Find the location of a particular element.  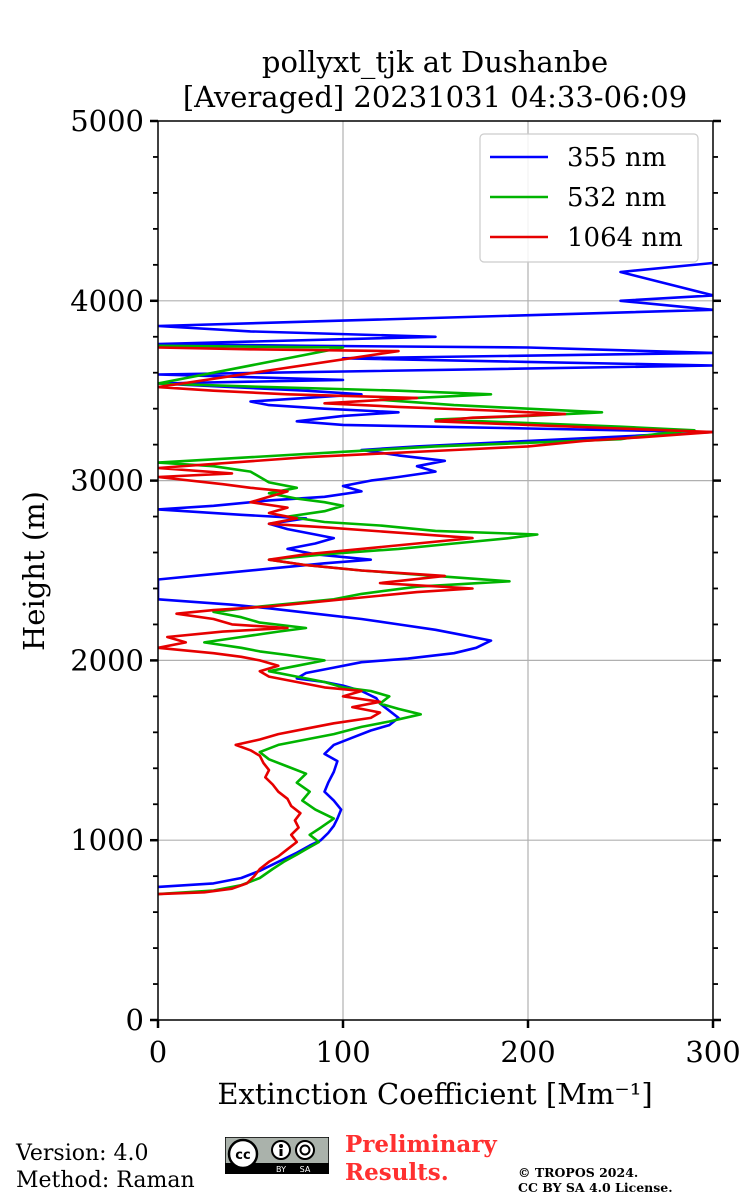

copyright-line-2: CC BY SA 4.0 License. is located at coordinates (595, 1187).